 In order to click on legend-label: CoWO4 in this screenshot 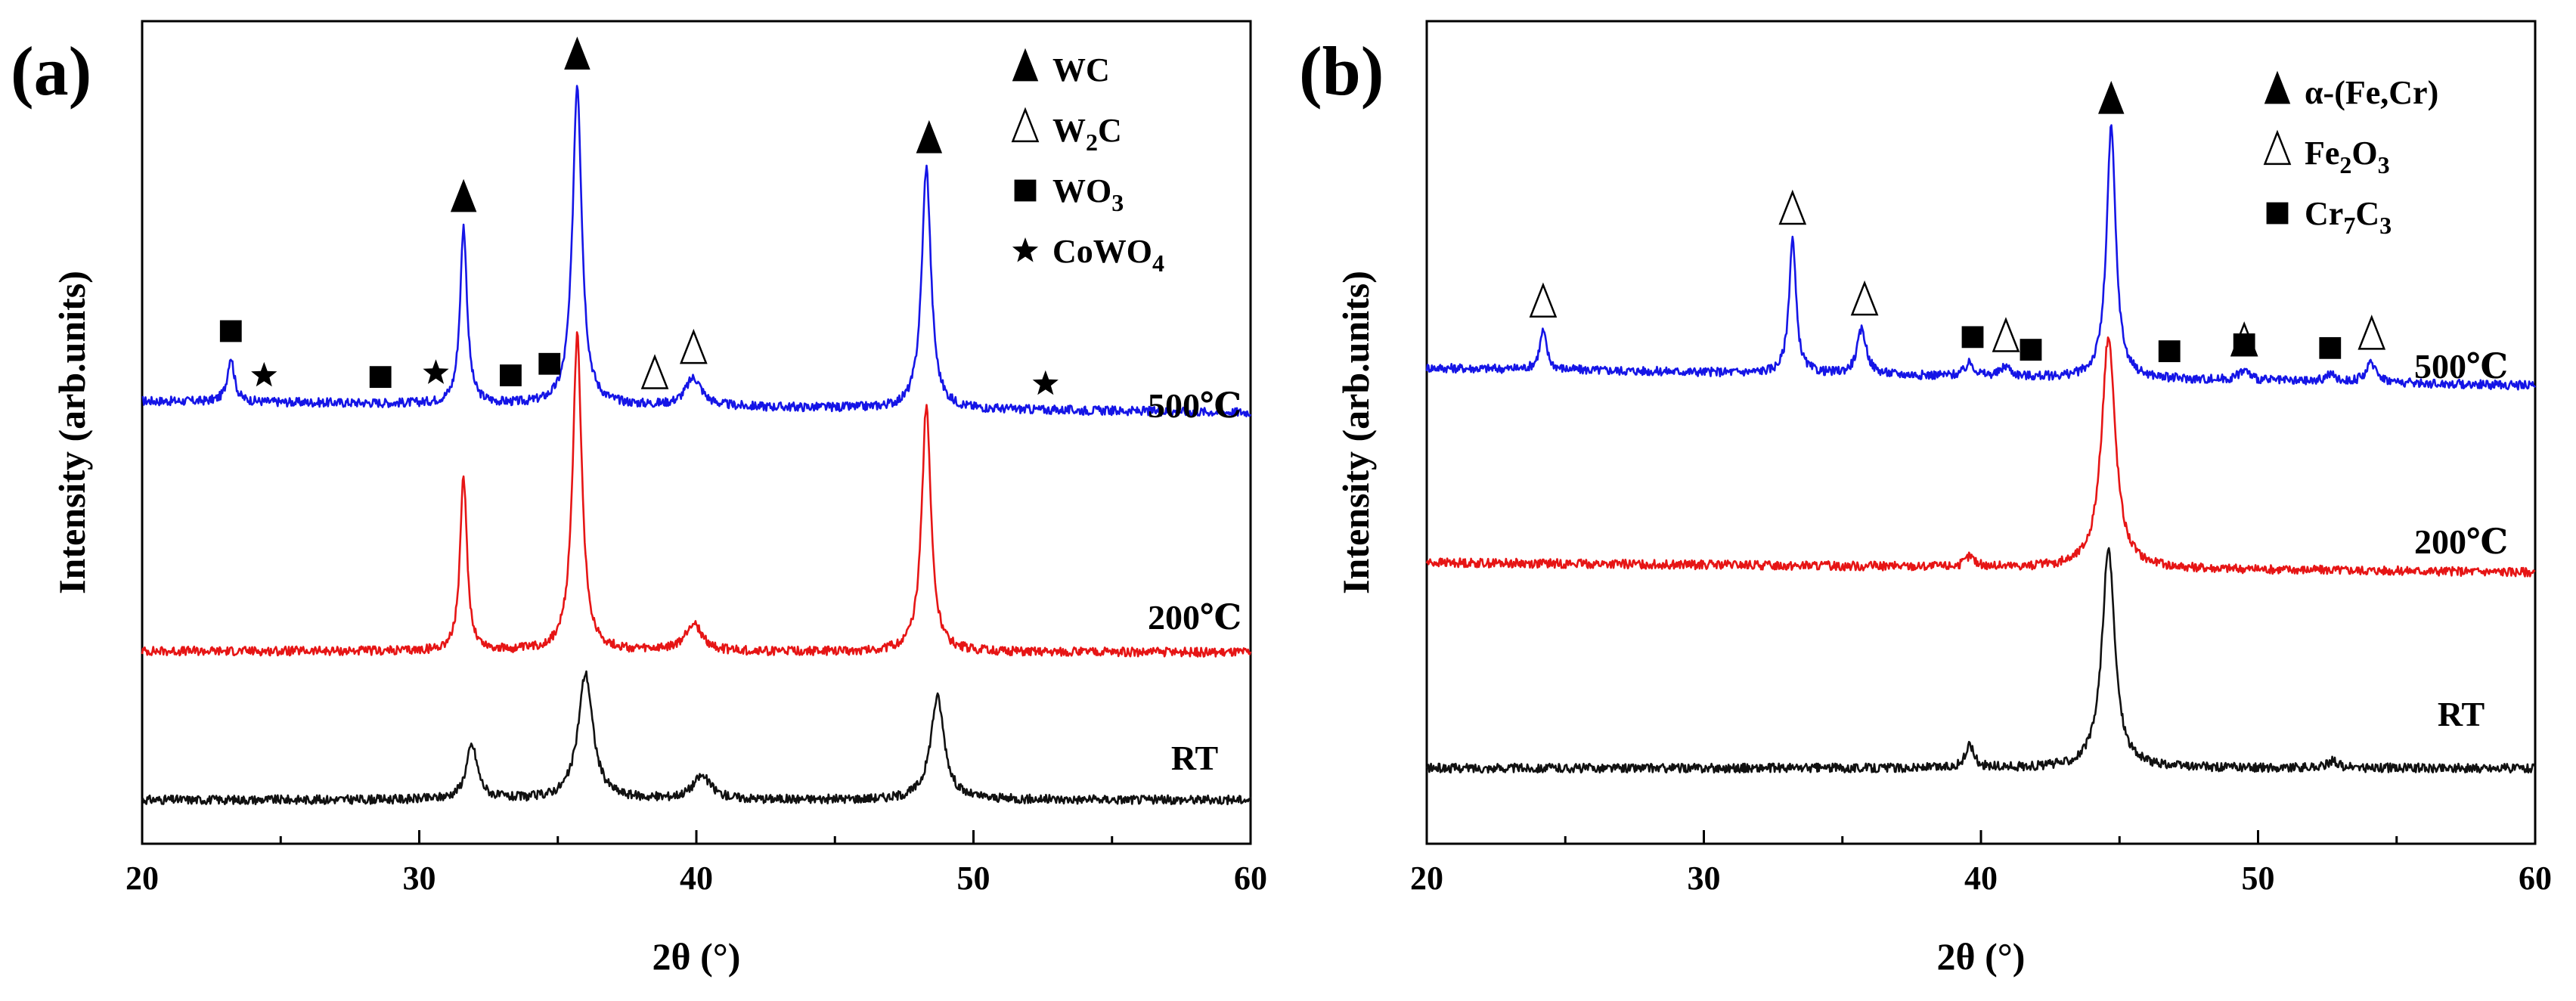, I will do `click(1108, 255)`.